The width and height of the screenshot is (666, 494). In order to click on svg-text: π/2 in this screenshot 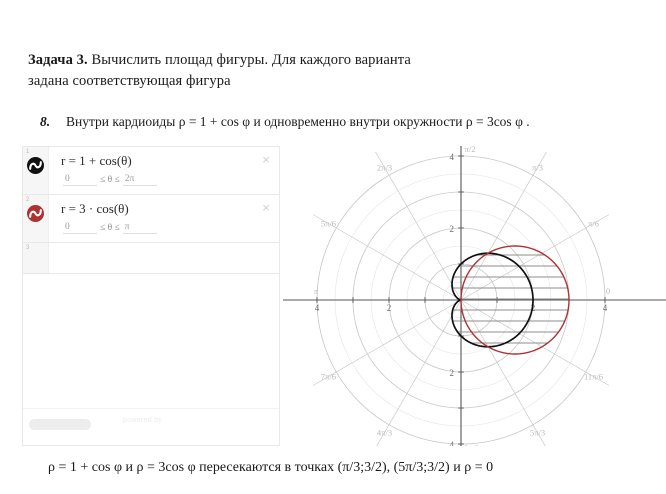, I will do `click(470, 150)`.